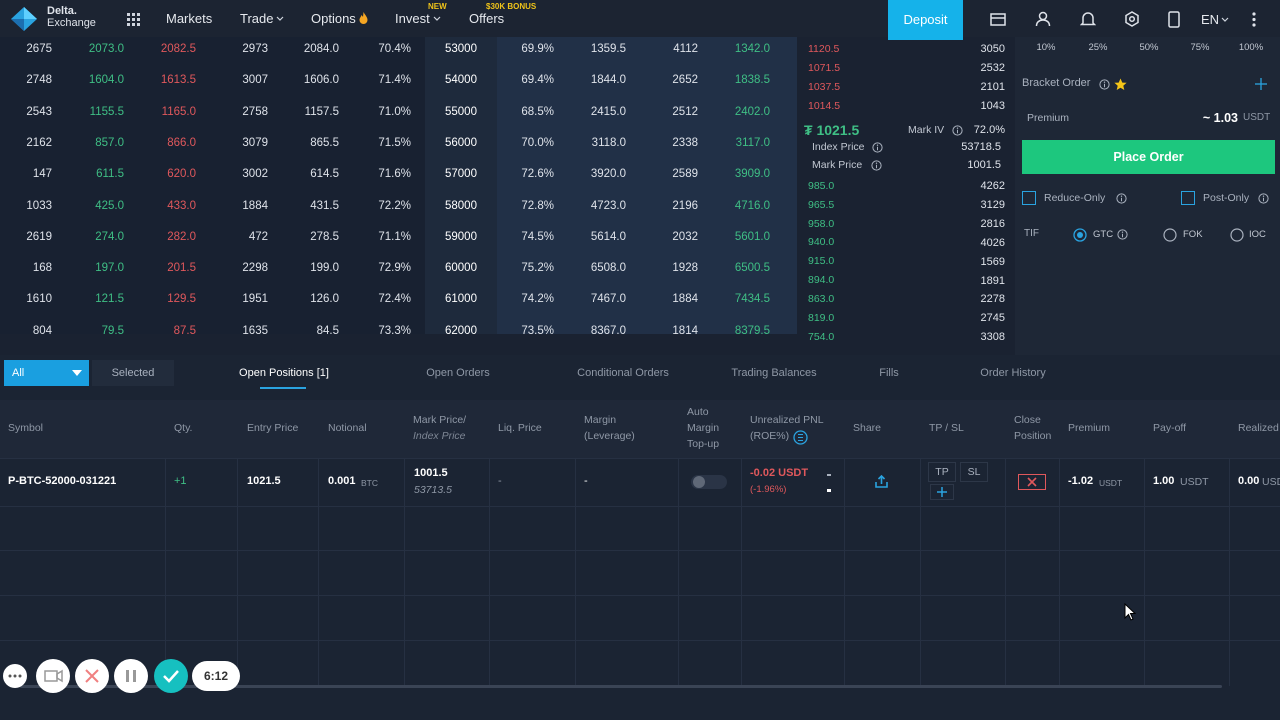 The width and height of the screenshot is (1280, 720). What do you see at coordinates (1080, 235) in the screenshot?
I see `radio` at bounding box center [1080, 235].